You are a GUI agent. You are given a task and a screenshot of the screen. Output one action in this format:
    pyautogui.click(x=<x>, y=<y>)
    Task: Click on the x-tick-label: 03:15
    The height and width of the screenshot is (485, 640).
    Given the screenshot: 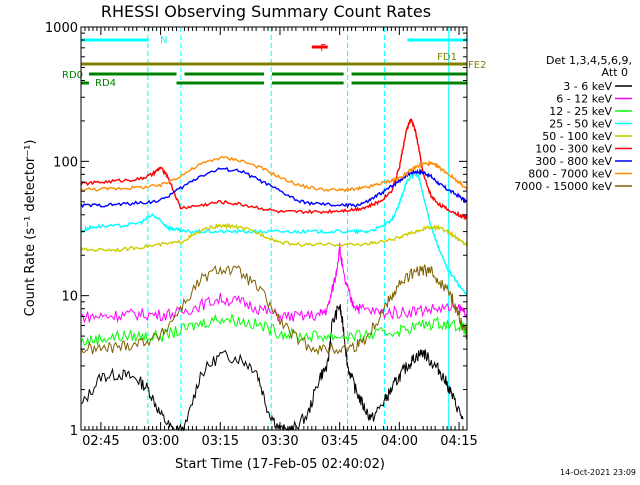 What is the action you would take?
    pyautogui.click(x=220, y=441)
    